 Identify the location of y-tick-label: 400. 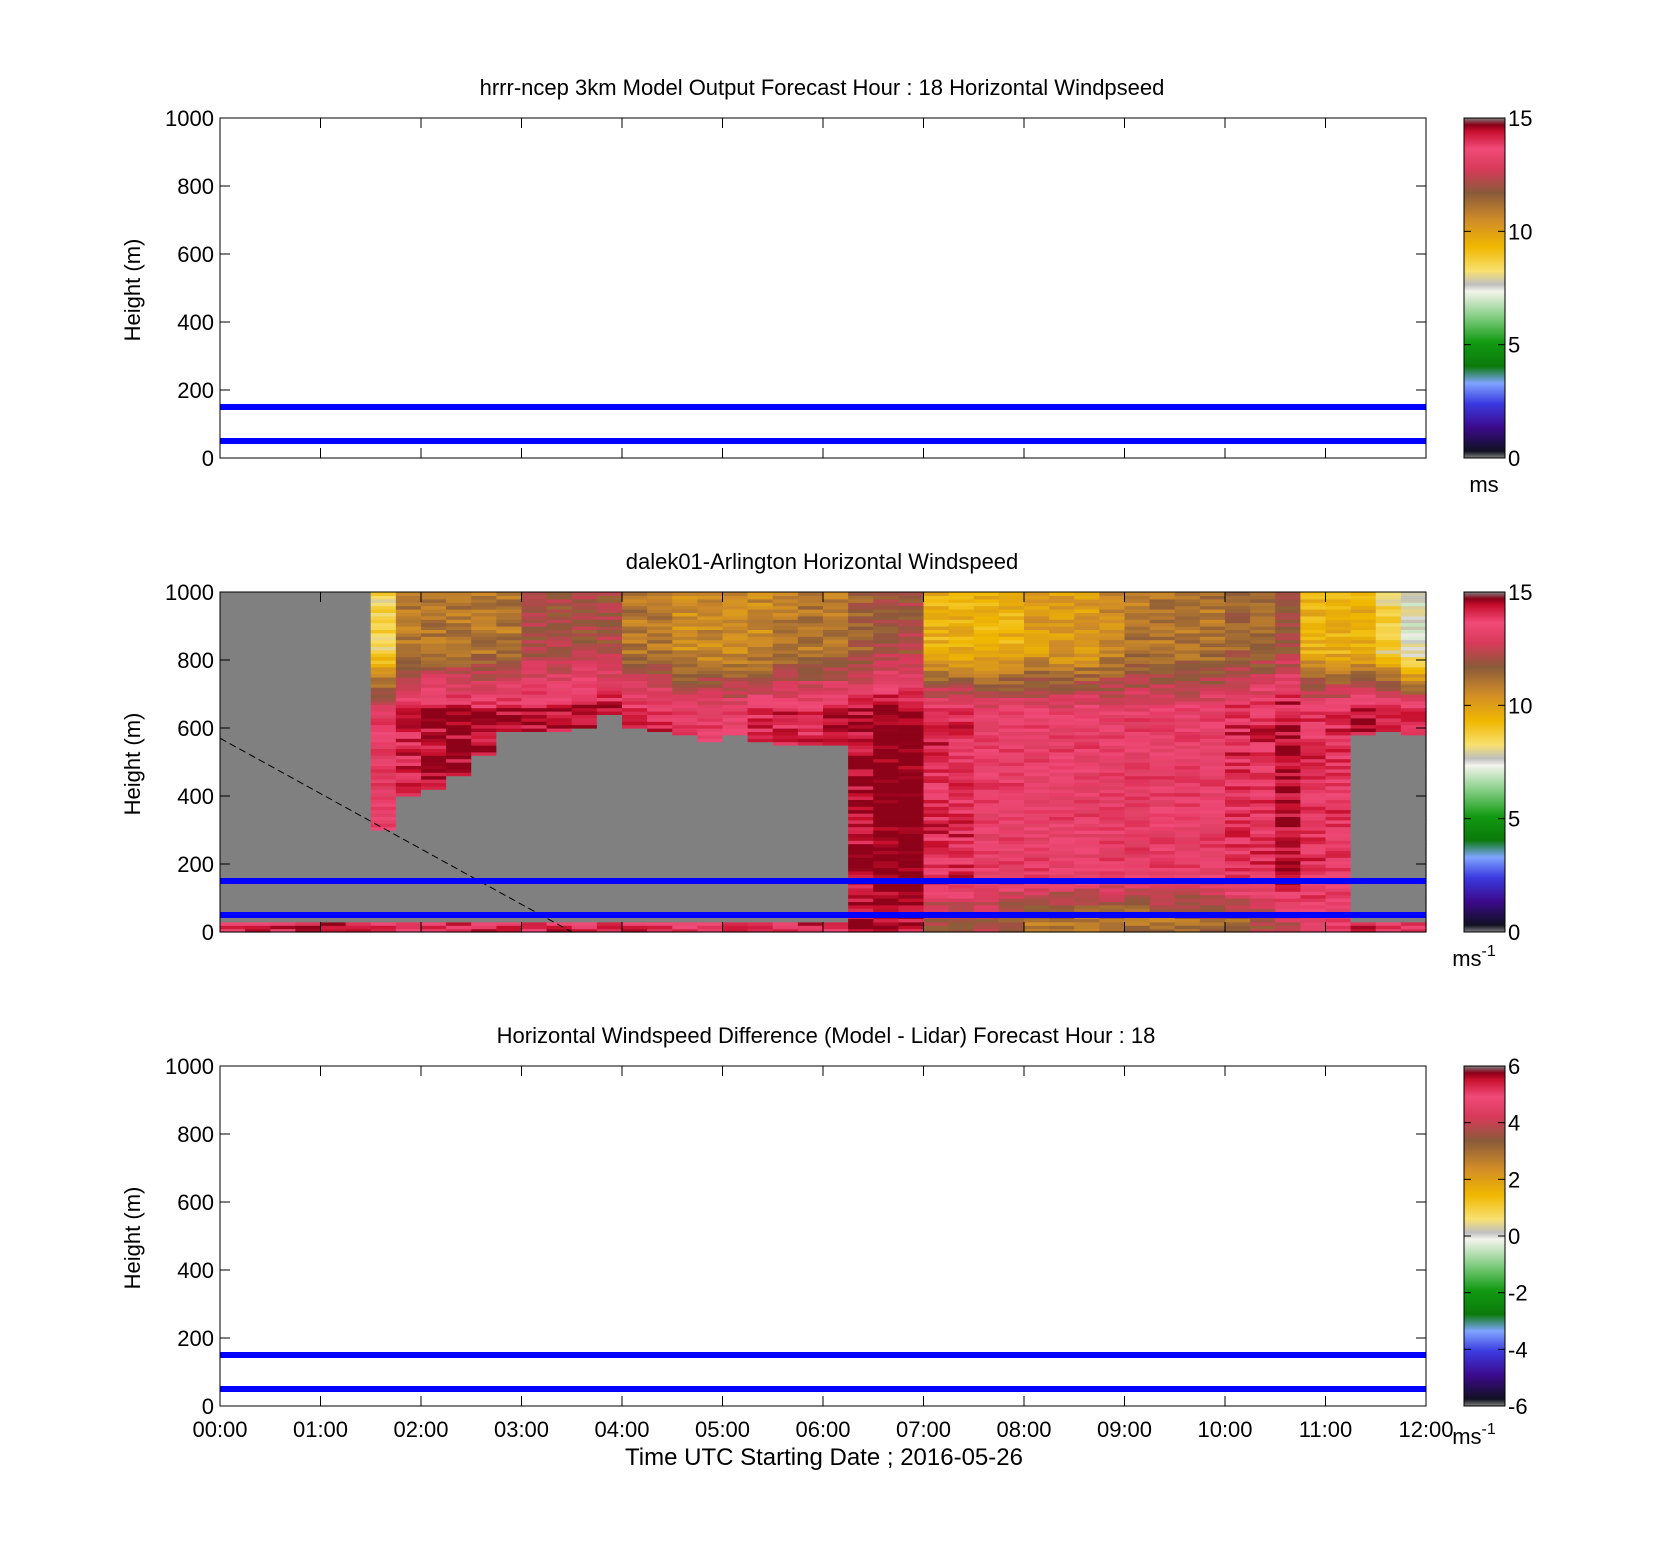
(195, 796).